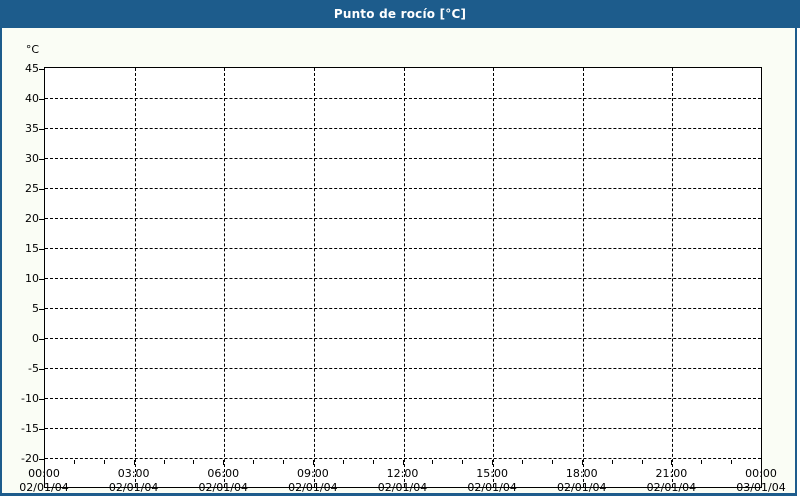 Image resolution: width=800 pixels, height=500 pixels. Describe the element at coordinates (313, 473) in the screenshot. I see `x-tick-time-label: 09:00` at that location.